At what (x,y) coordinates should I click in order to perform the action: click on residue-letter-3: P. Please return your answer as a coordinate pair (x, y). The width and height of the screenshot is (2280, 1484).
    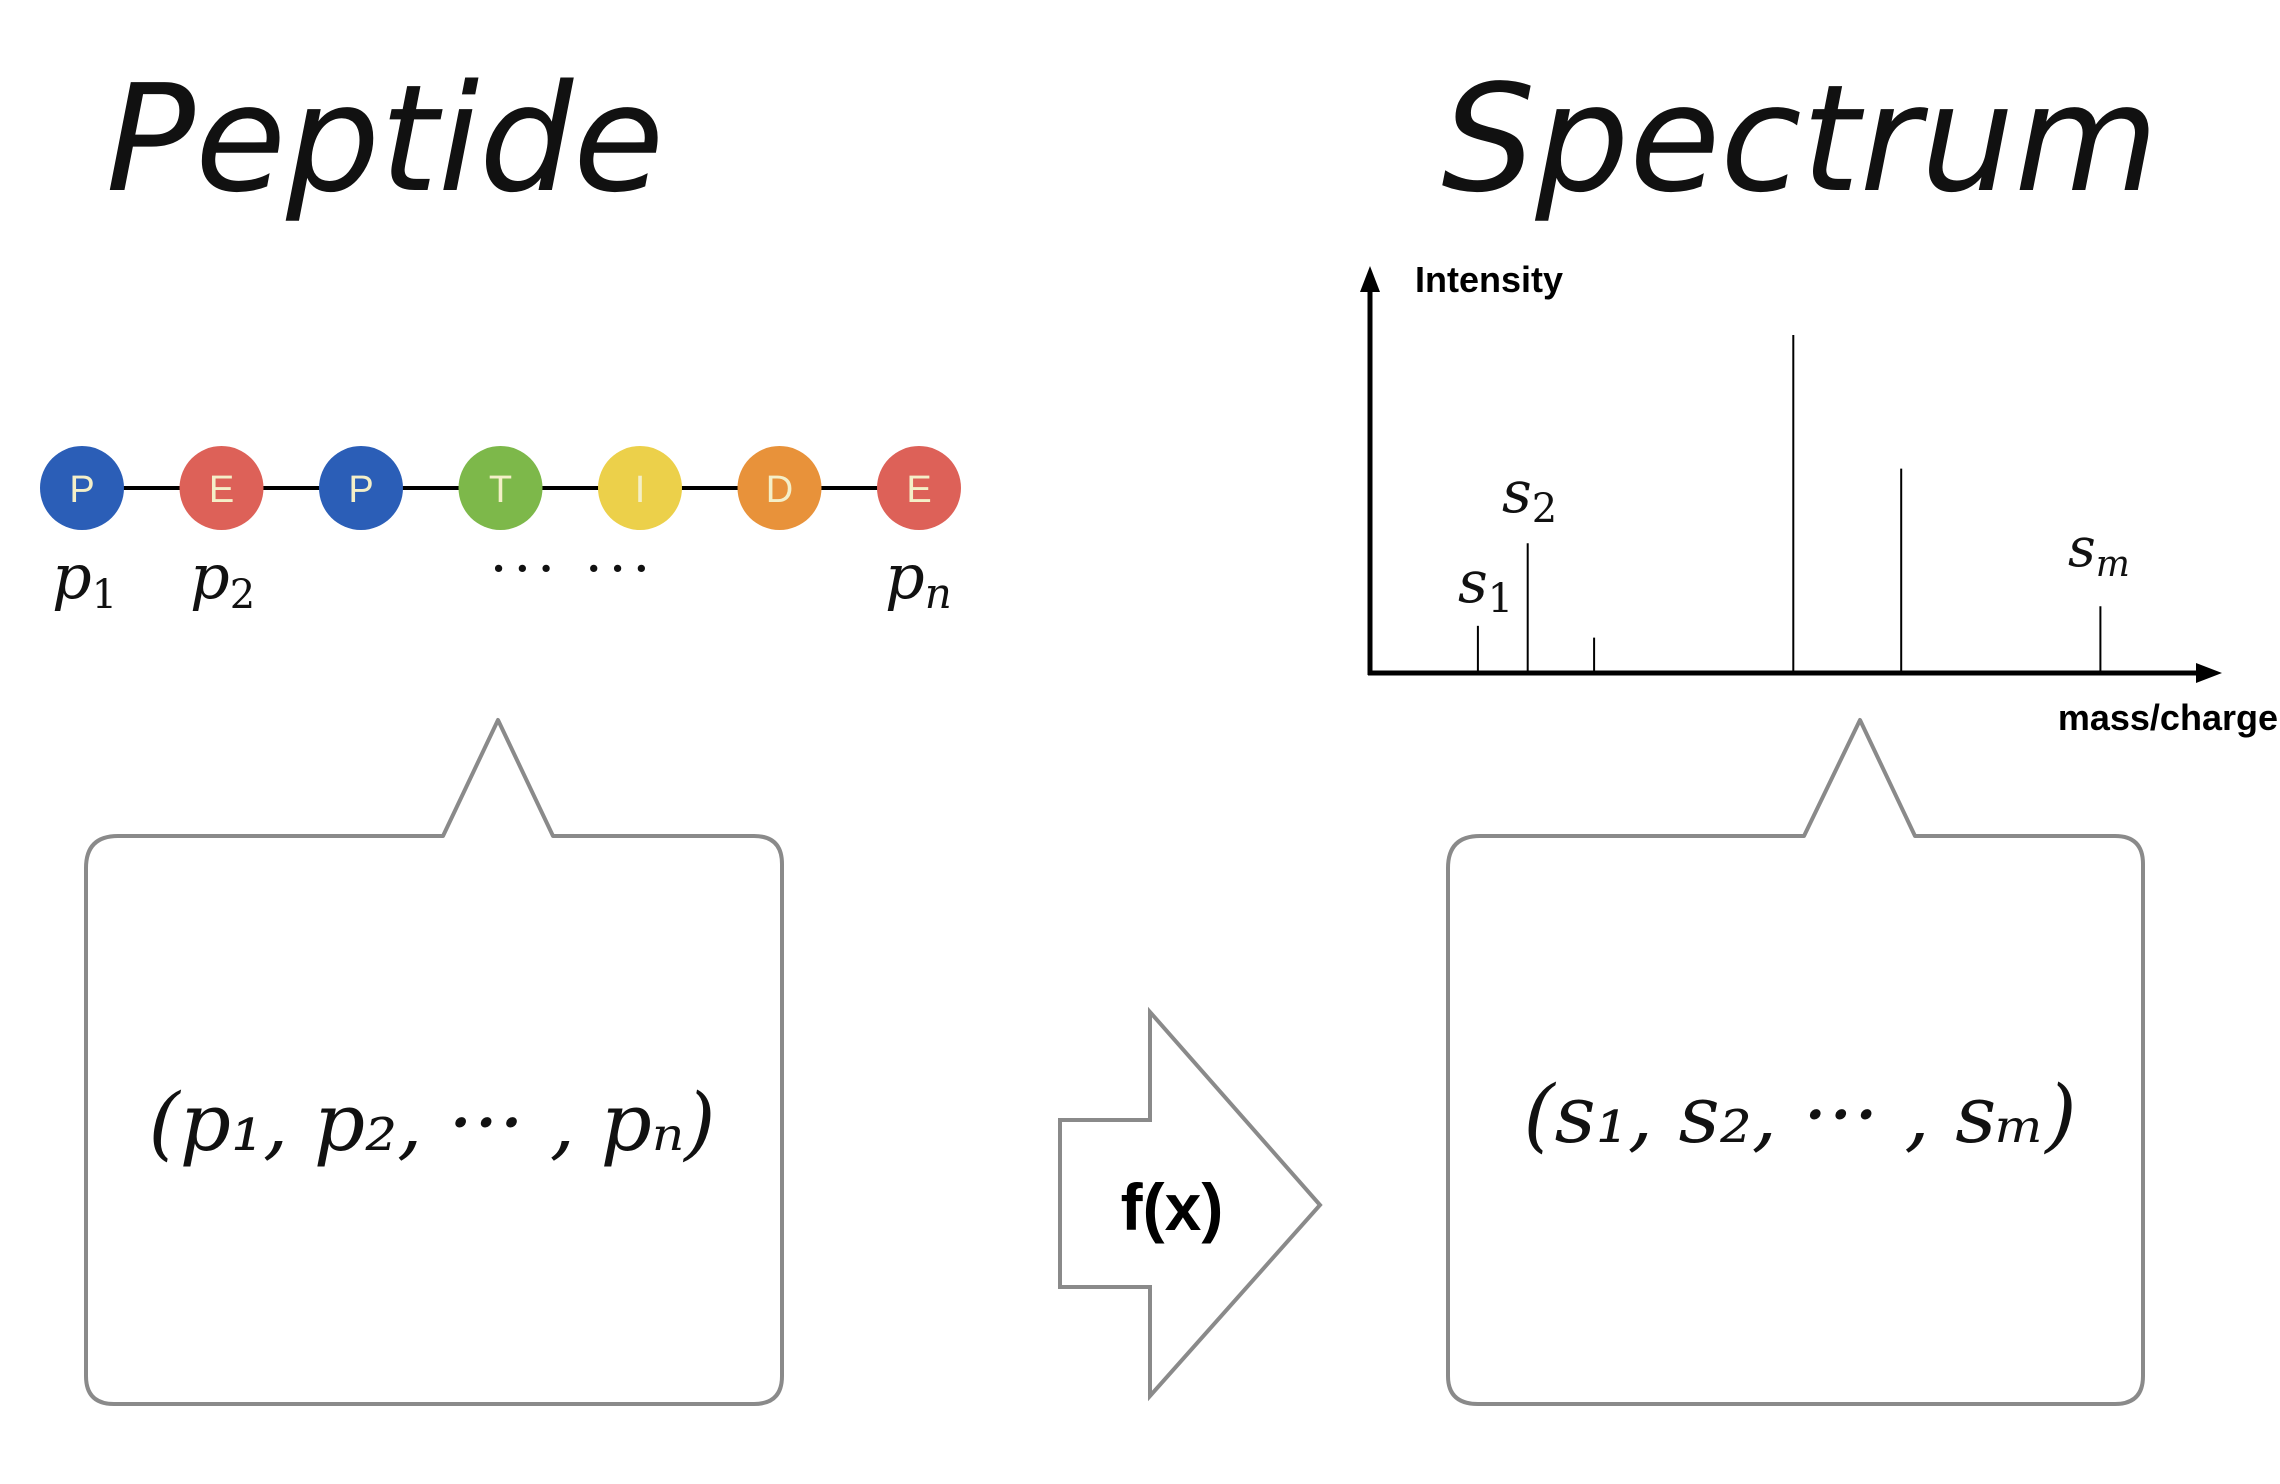
    Looking at the image, I should click on (360, 490).